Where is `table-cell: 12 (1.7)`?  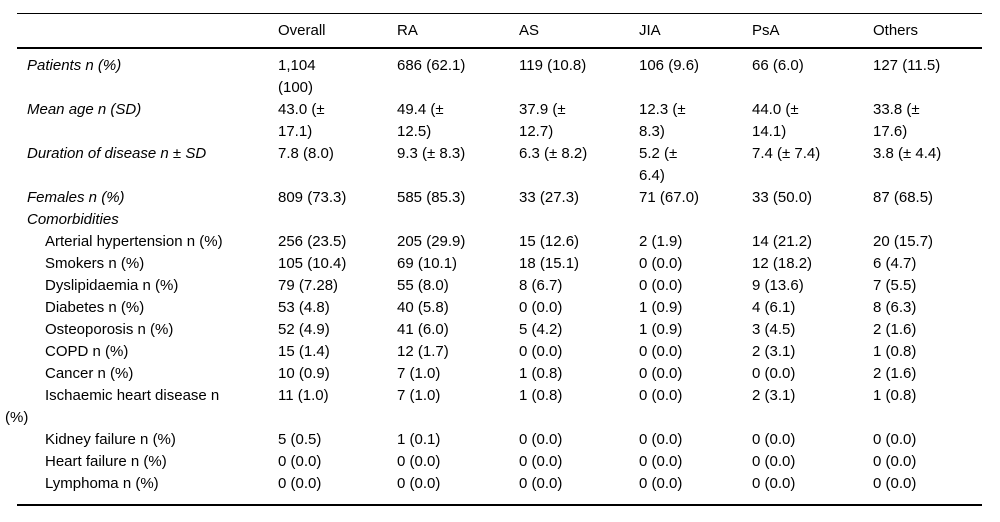
table-cell: 12 (1.7) is located at coordinates (423, 351).